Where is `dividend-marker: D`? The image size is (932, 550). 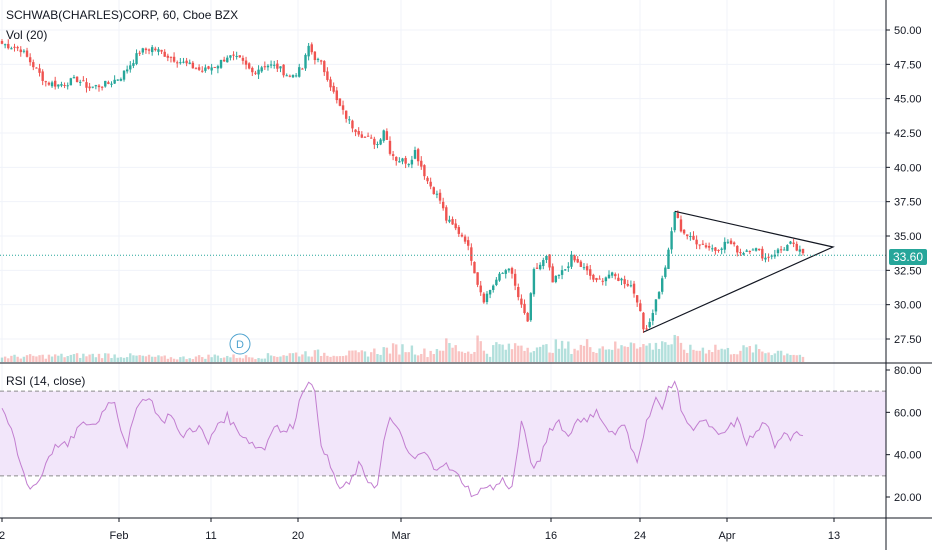
dividend-marker: D is located at coordinates (240, 344).